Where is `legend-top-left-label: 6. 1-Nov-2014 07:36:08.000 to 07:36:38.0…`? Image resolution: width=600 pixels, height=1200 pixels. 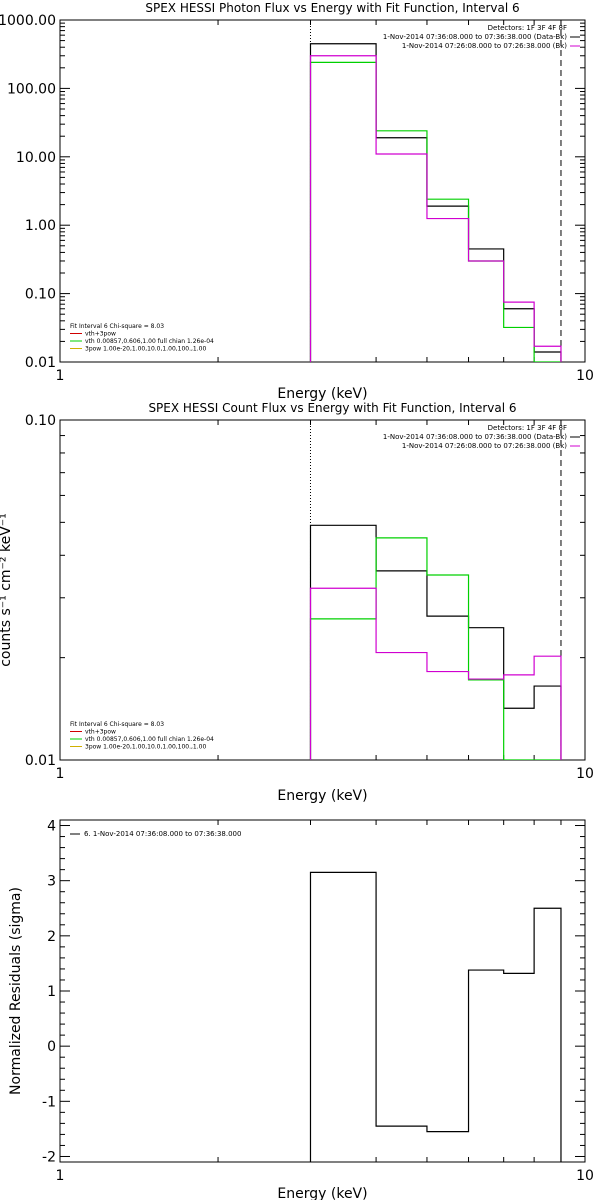
legend-top-left-label: 6. 1-Nov-2014 07:36:08.000 to 07:36:38.0… is located at coordinates (162, 834).